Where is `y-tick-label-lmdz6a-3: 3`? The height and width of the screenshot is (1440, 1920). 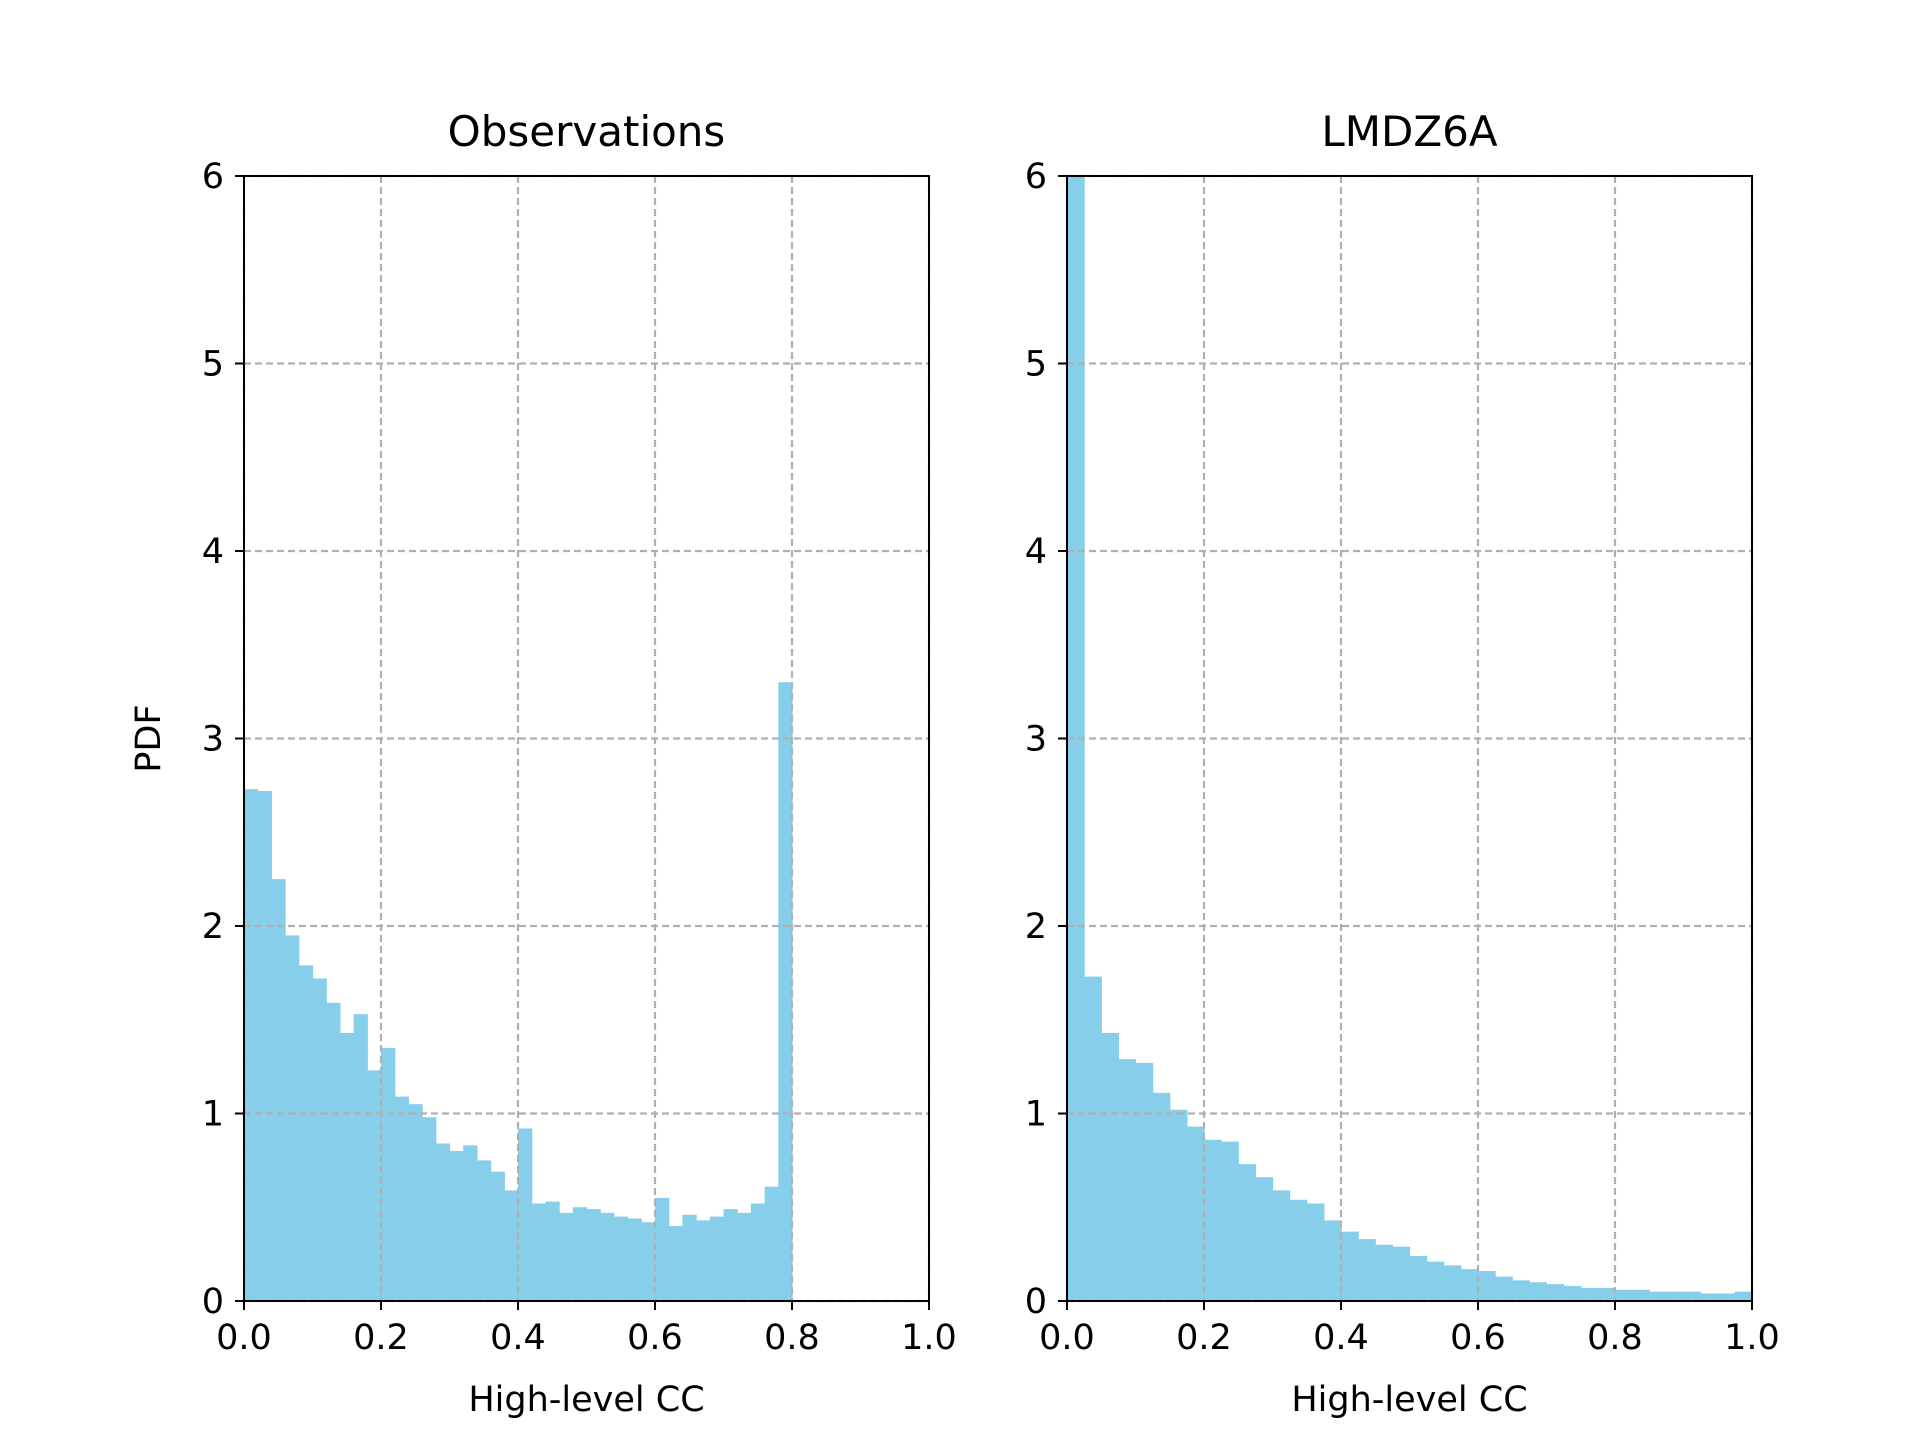 y-tick-label-lmdz6a-3: 3 is located at coordinates (1036, 740).